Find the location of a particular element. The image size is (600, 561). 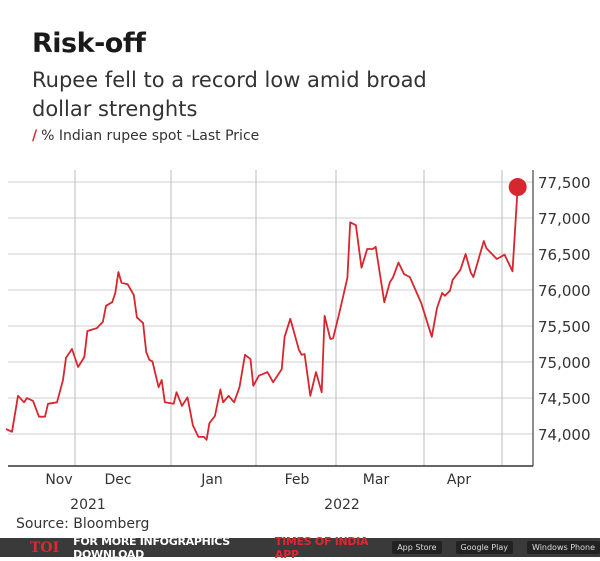

last-point-marker is located at coordinates (518, 187).